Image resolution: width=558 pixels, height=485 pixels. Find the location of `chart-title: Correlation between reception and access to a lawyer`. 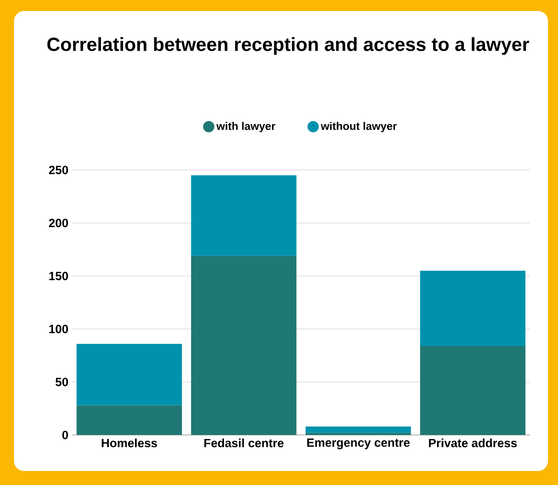

chart-title: Correlation between reception and access to a lawyer is located at coordinates (288, 46).